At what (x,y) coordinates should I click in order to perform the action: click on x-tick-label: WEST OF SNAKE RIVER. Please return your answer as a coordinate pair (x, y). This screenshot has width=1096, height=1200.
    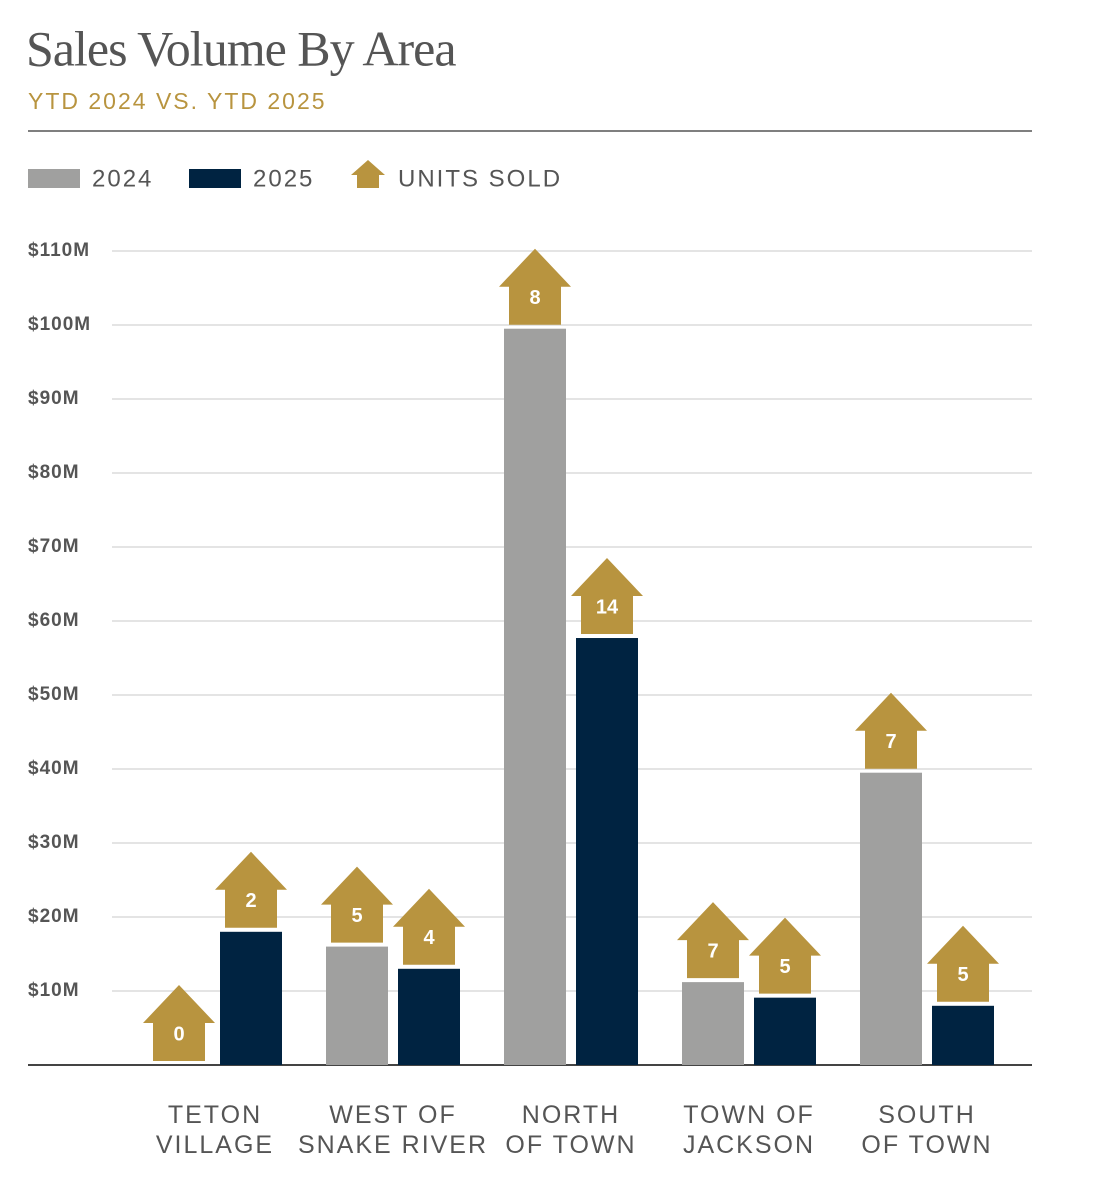
    Looking at the image, I should click on (393, 1130).